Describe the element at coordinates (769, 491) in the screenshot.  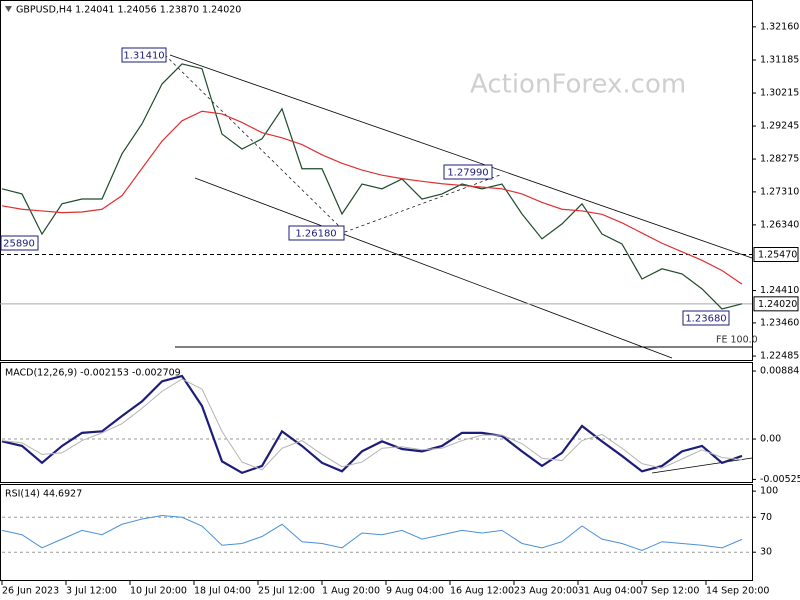
I see `y-tick-label: 100` at that location.